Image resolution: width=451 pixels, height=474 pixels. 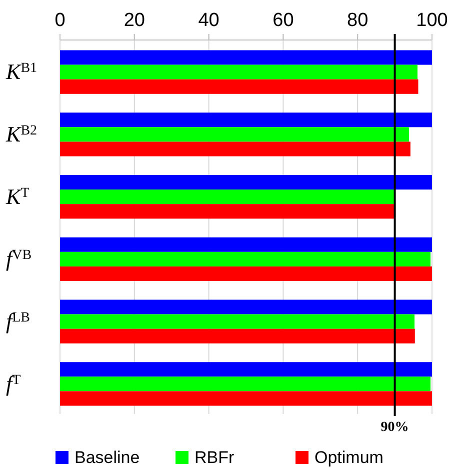 I want to click on x-tick-label: 100, so click(x=432, y=20).